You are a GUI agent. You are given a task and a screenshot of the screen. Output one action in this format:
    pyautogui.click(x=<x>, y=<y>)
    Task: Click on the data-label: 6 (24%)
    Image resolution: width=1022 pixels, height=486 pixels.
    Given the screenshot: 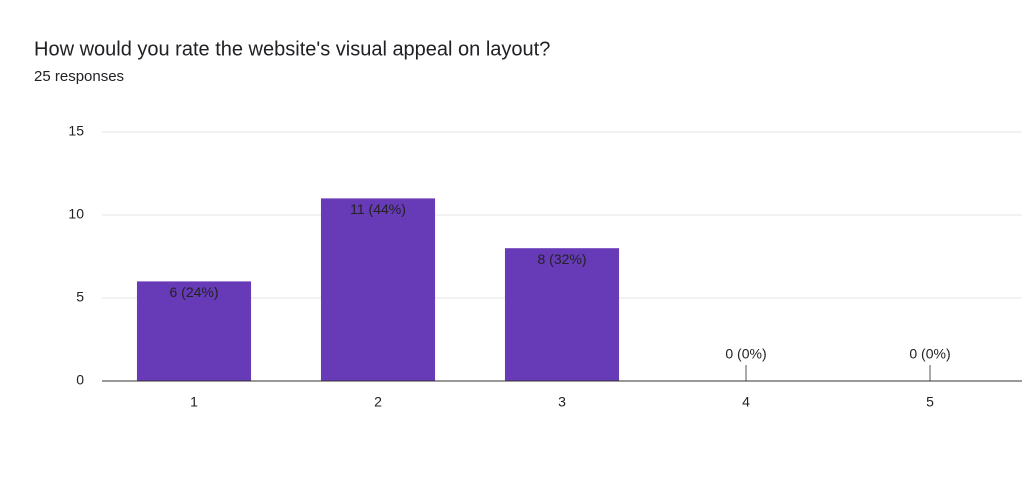 What is the action you would take?
    pyautogui.click(x=193, y=292)
    